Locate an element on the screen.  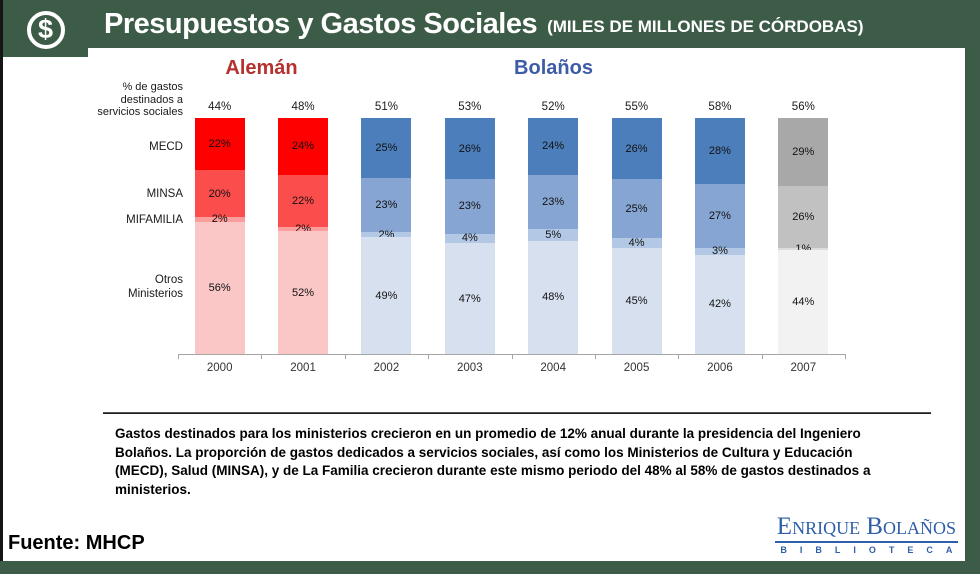
segment-mecd: 24% is located at coordinates (303, 146).